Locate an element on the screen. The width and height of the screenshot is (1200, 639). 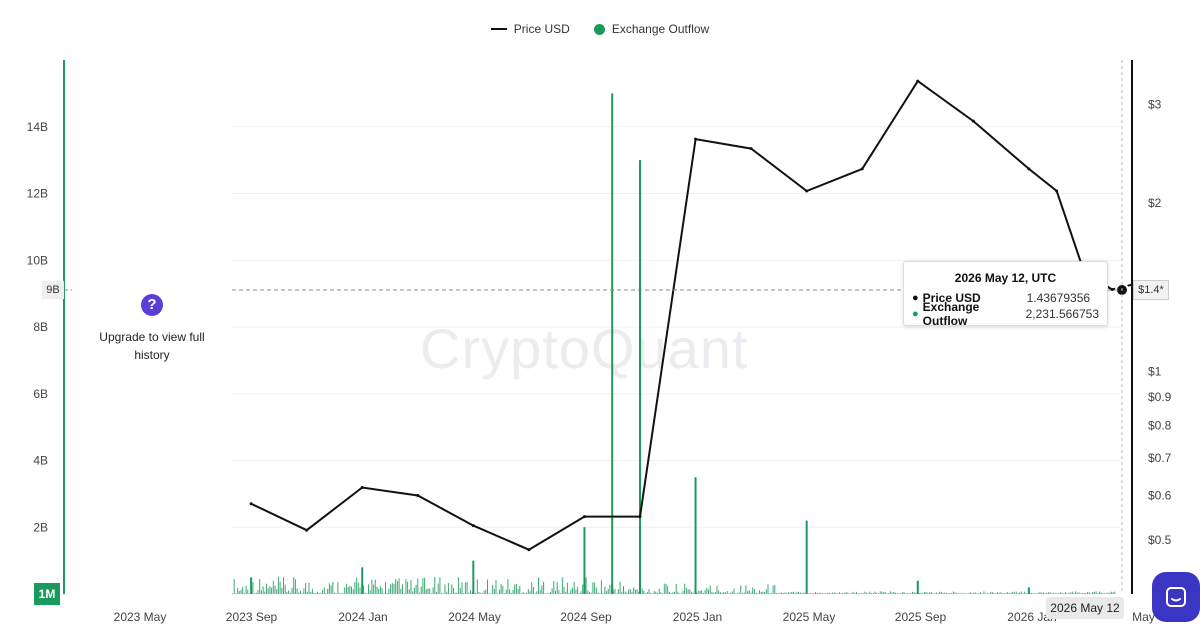
x-tick-label: 2023 May is located at coordinates (140, 617).